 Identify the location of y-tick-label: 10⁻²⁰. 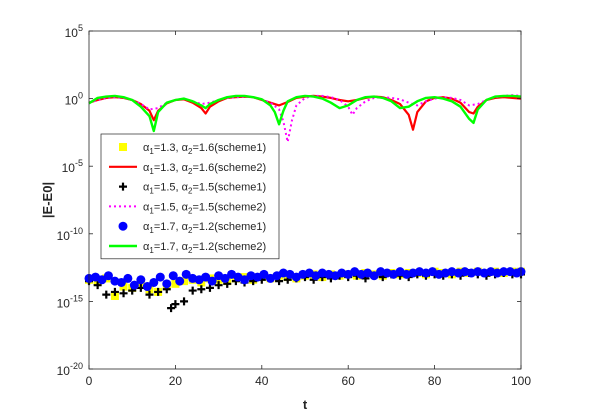
(70, 369).